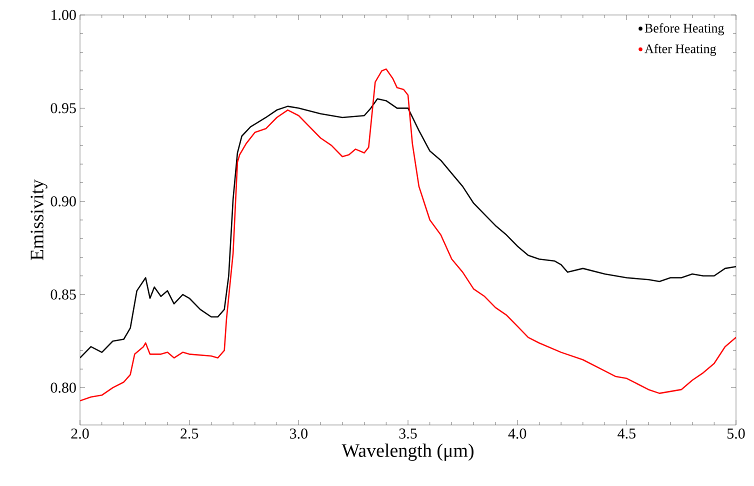 The image size is (754, 486). Describe the element at coordinates (63, 201) in the screenshot. I see `y-tick-label: 0.90` at that location.